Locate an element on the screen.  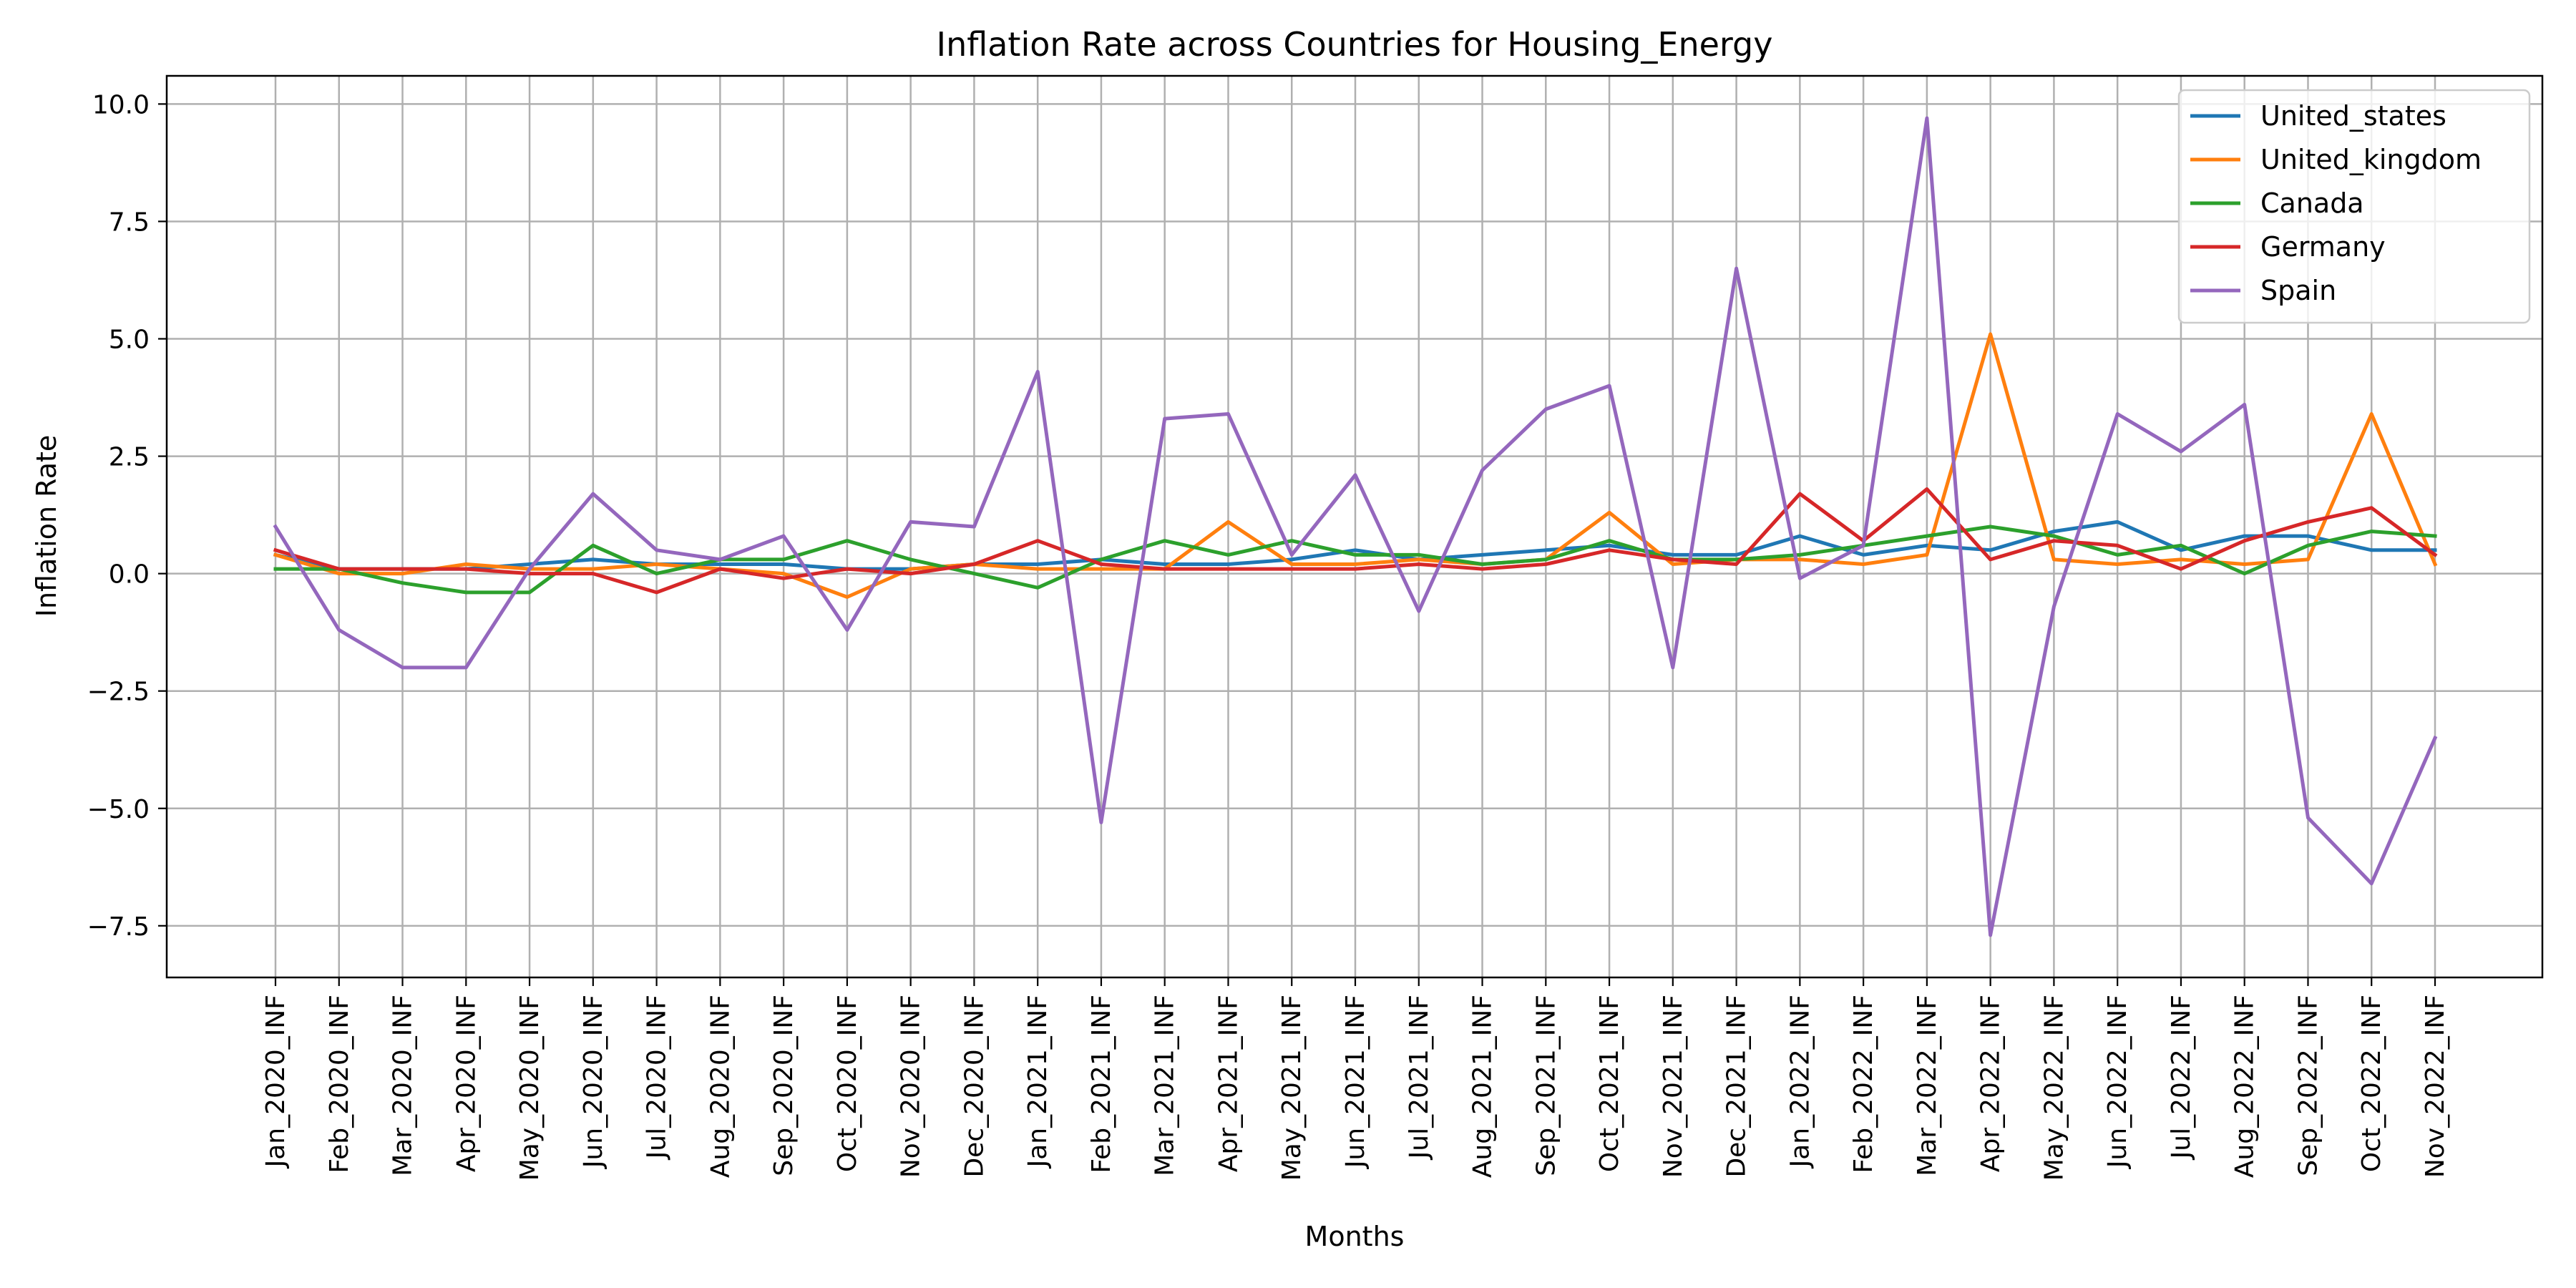
x-tick-label: Feb_2021_INF is located at coordinates (1101, 1084).